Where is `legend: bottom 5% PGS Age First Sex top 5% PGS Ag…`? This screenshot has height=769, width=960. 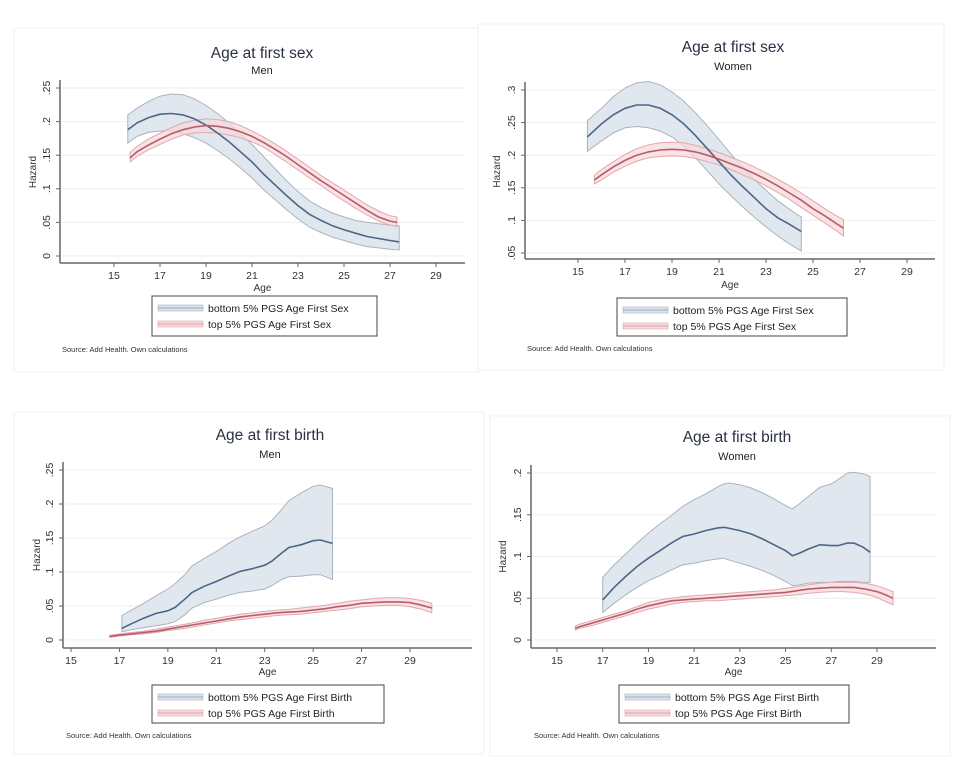 legend: bottom 5% PGS Age First Sex top 5% PGS Ag… is located at coordinates (264, 316).